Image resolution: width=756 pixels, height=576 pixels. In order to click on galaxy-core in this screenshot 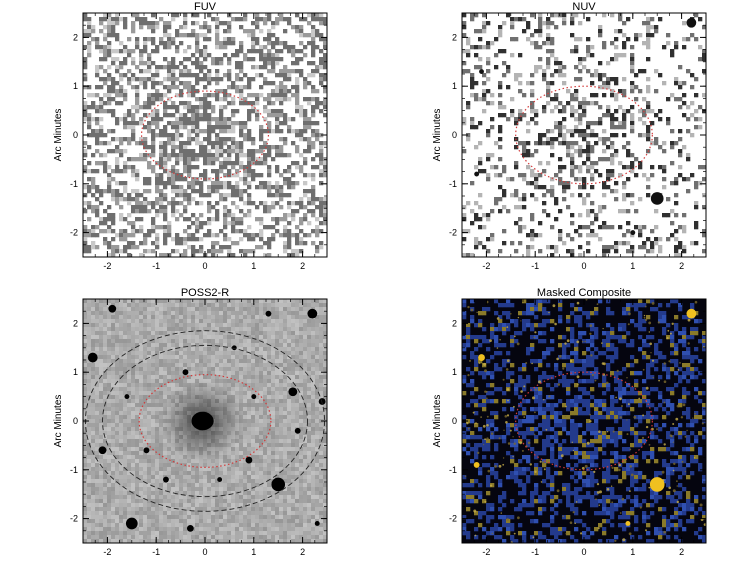, I will do `click(202, 421)`.